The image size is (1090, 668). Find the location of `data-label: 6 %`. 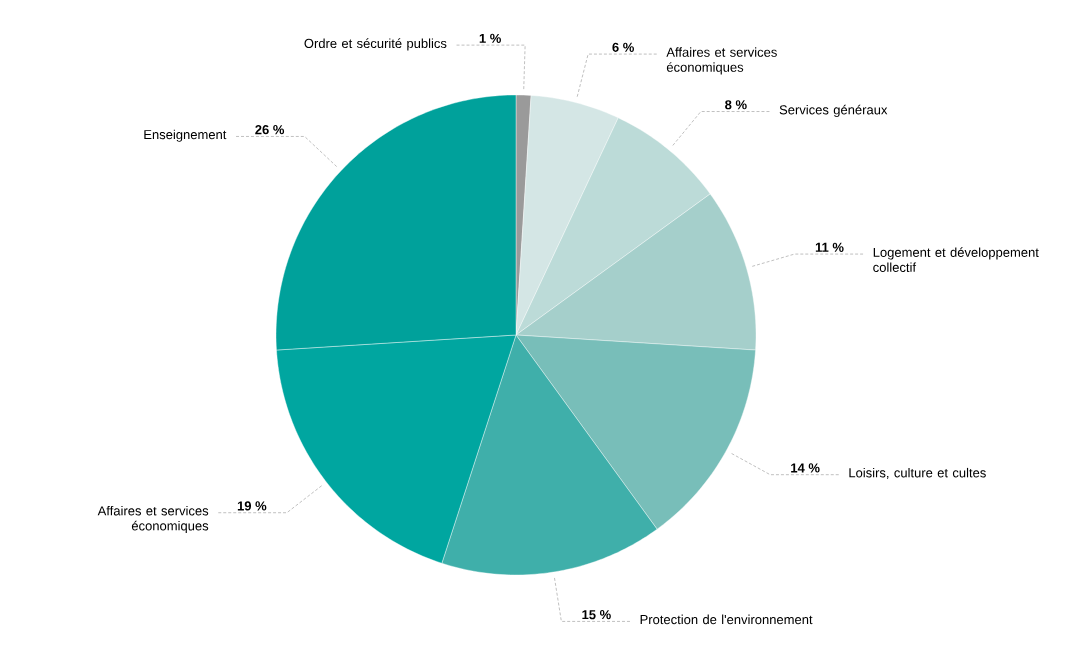

data-label: 6 % is located at coordinates (623, 47).